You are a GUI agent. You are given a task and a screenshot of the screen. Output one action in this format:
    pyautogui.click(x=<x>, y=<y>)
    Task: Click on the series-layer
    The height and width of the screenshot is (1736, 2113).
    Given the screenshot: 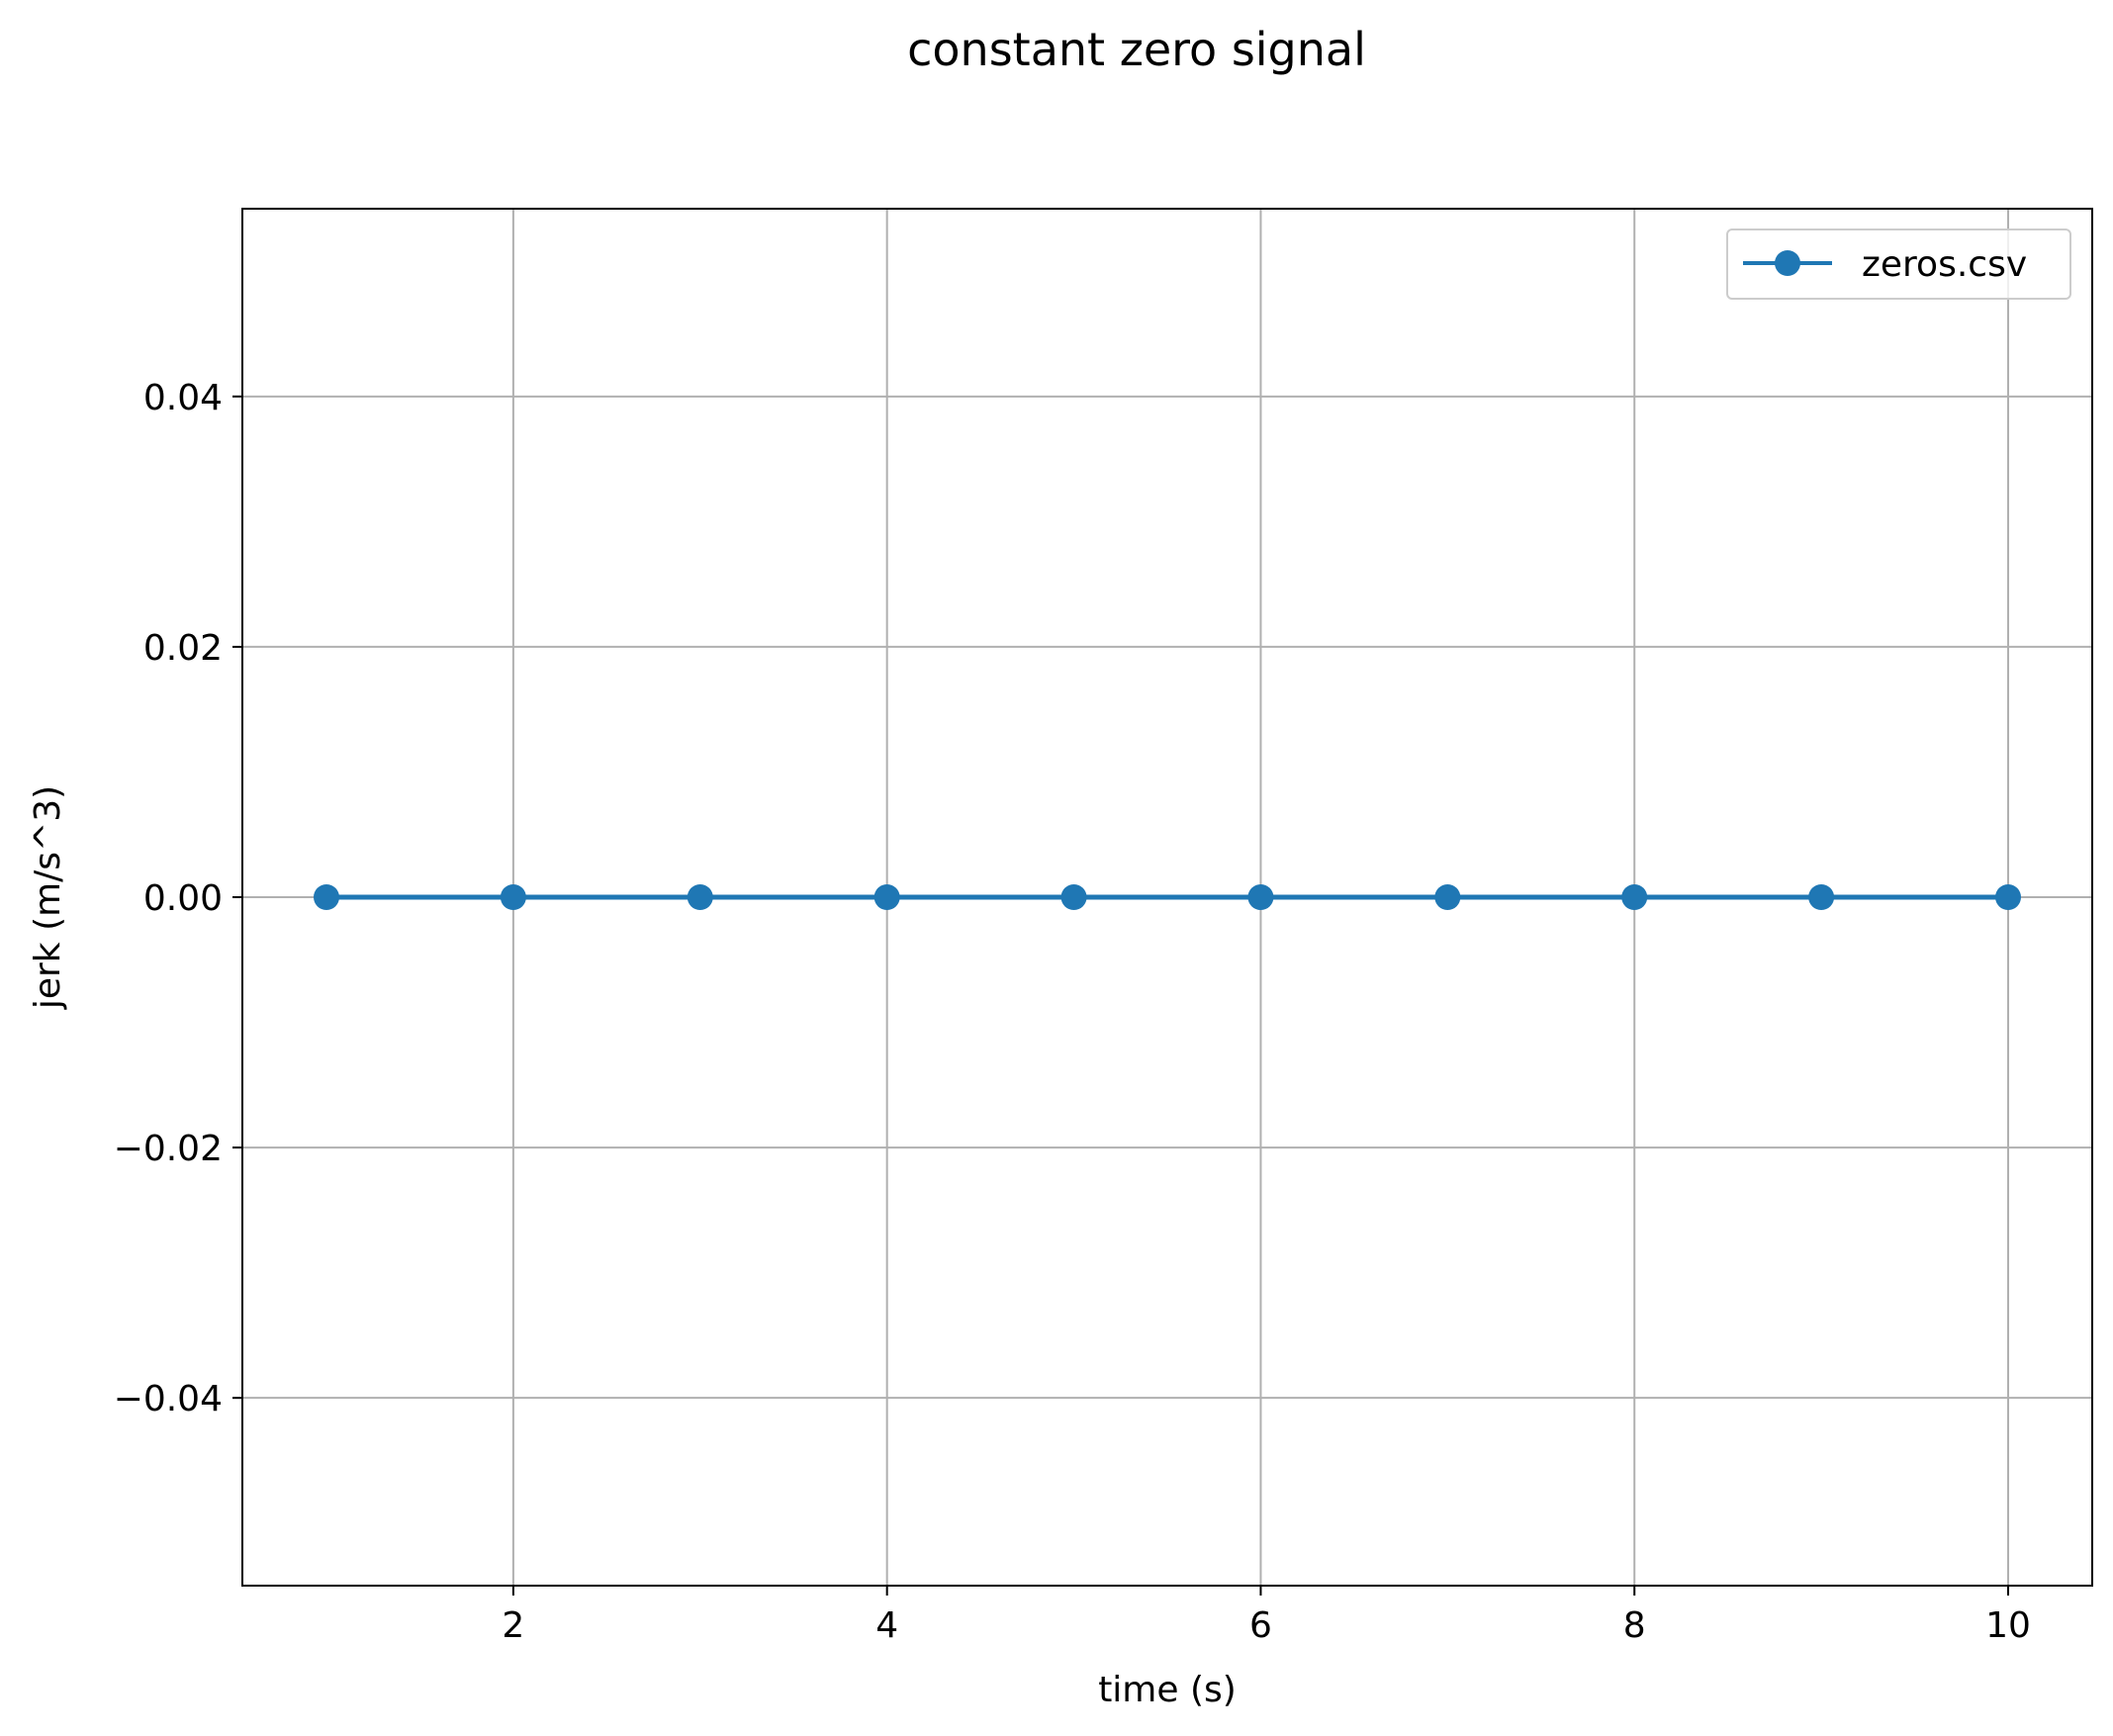 What is the action you would take?
    pyautogui.click(x=1167, y=897)
    